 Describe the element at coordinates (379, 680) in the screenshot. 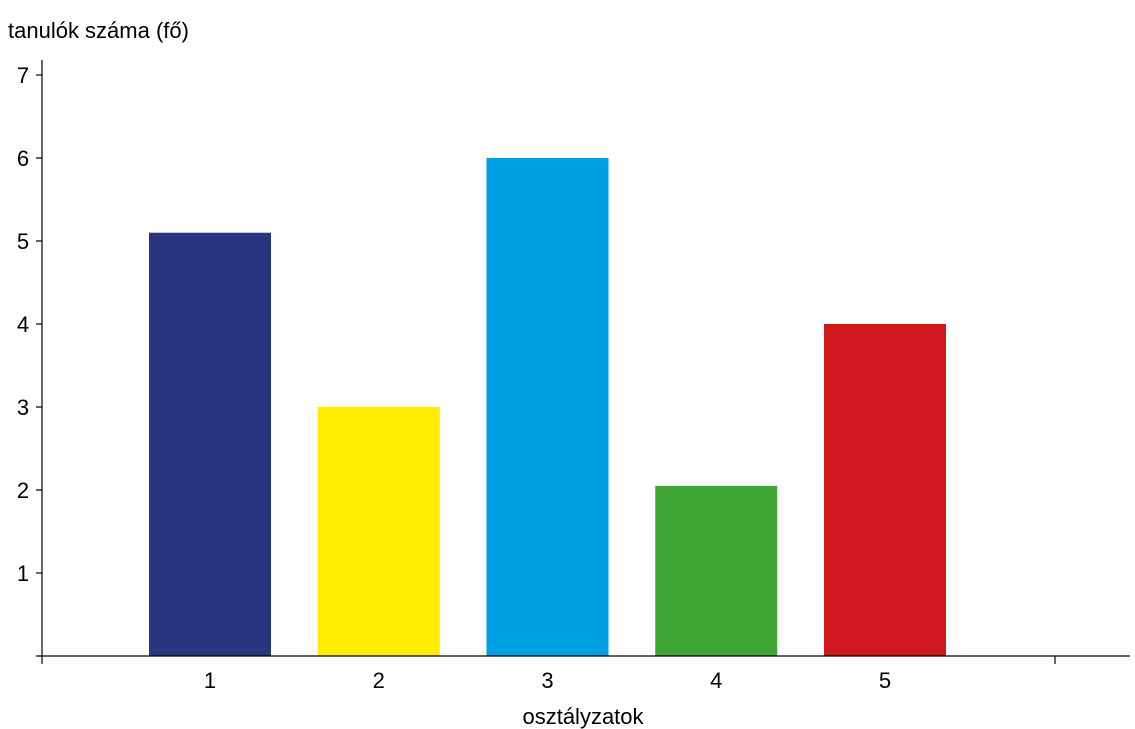

I see `x-tick-label: 2` at that location.